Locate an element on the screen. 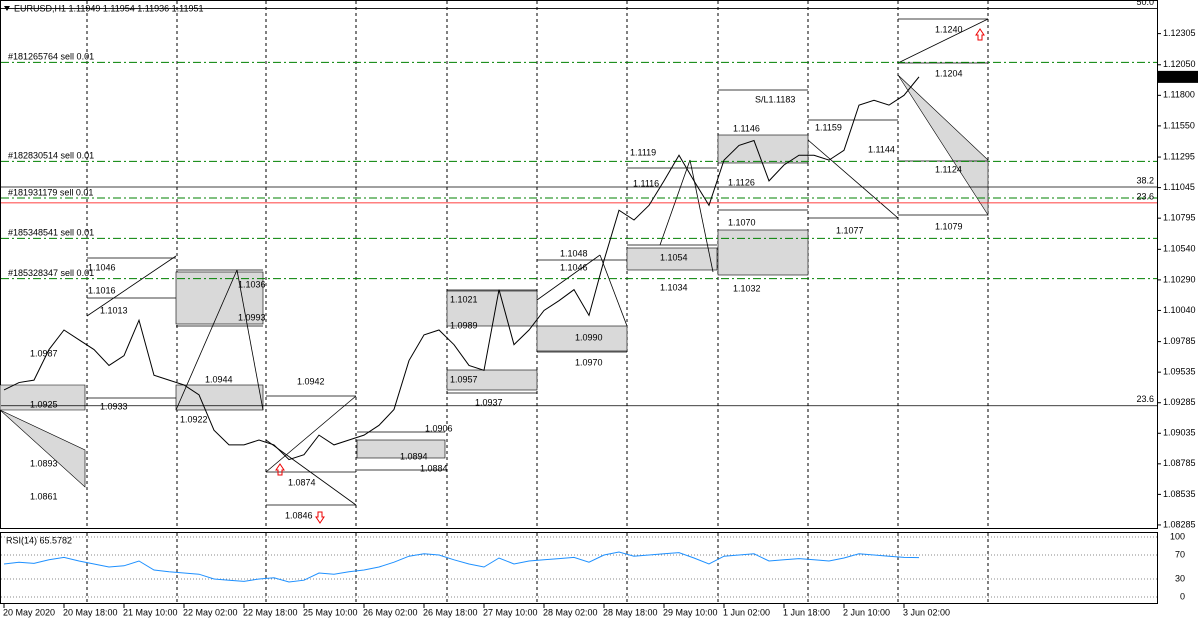  x-tick-label: 29 May 10:00 is located at coordinates (690, 612).